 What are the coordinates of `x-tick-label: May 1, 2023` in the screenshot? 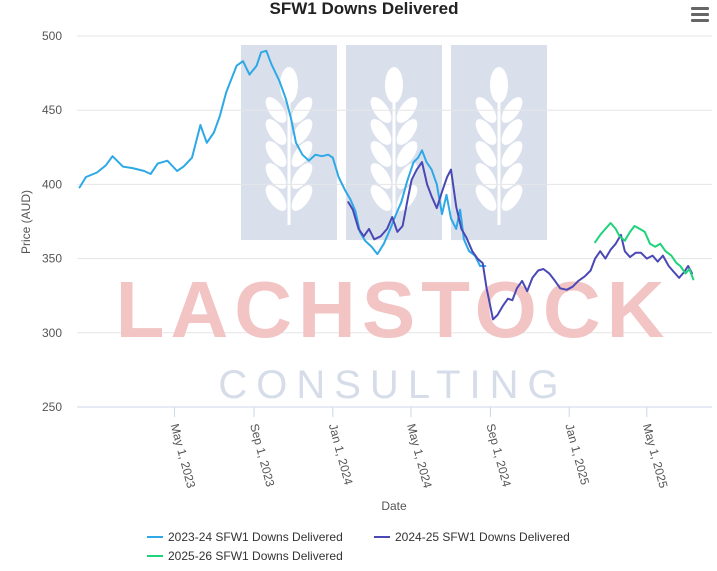 It's located at (183, 456).